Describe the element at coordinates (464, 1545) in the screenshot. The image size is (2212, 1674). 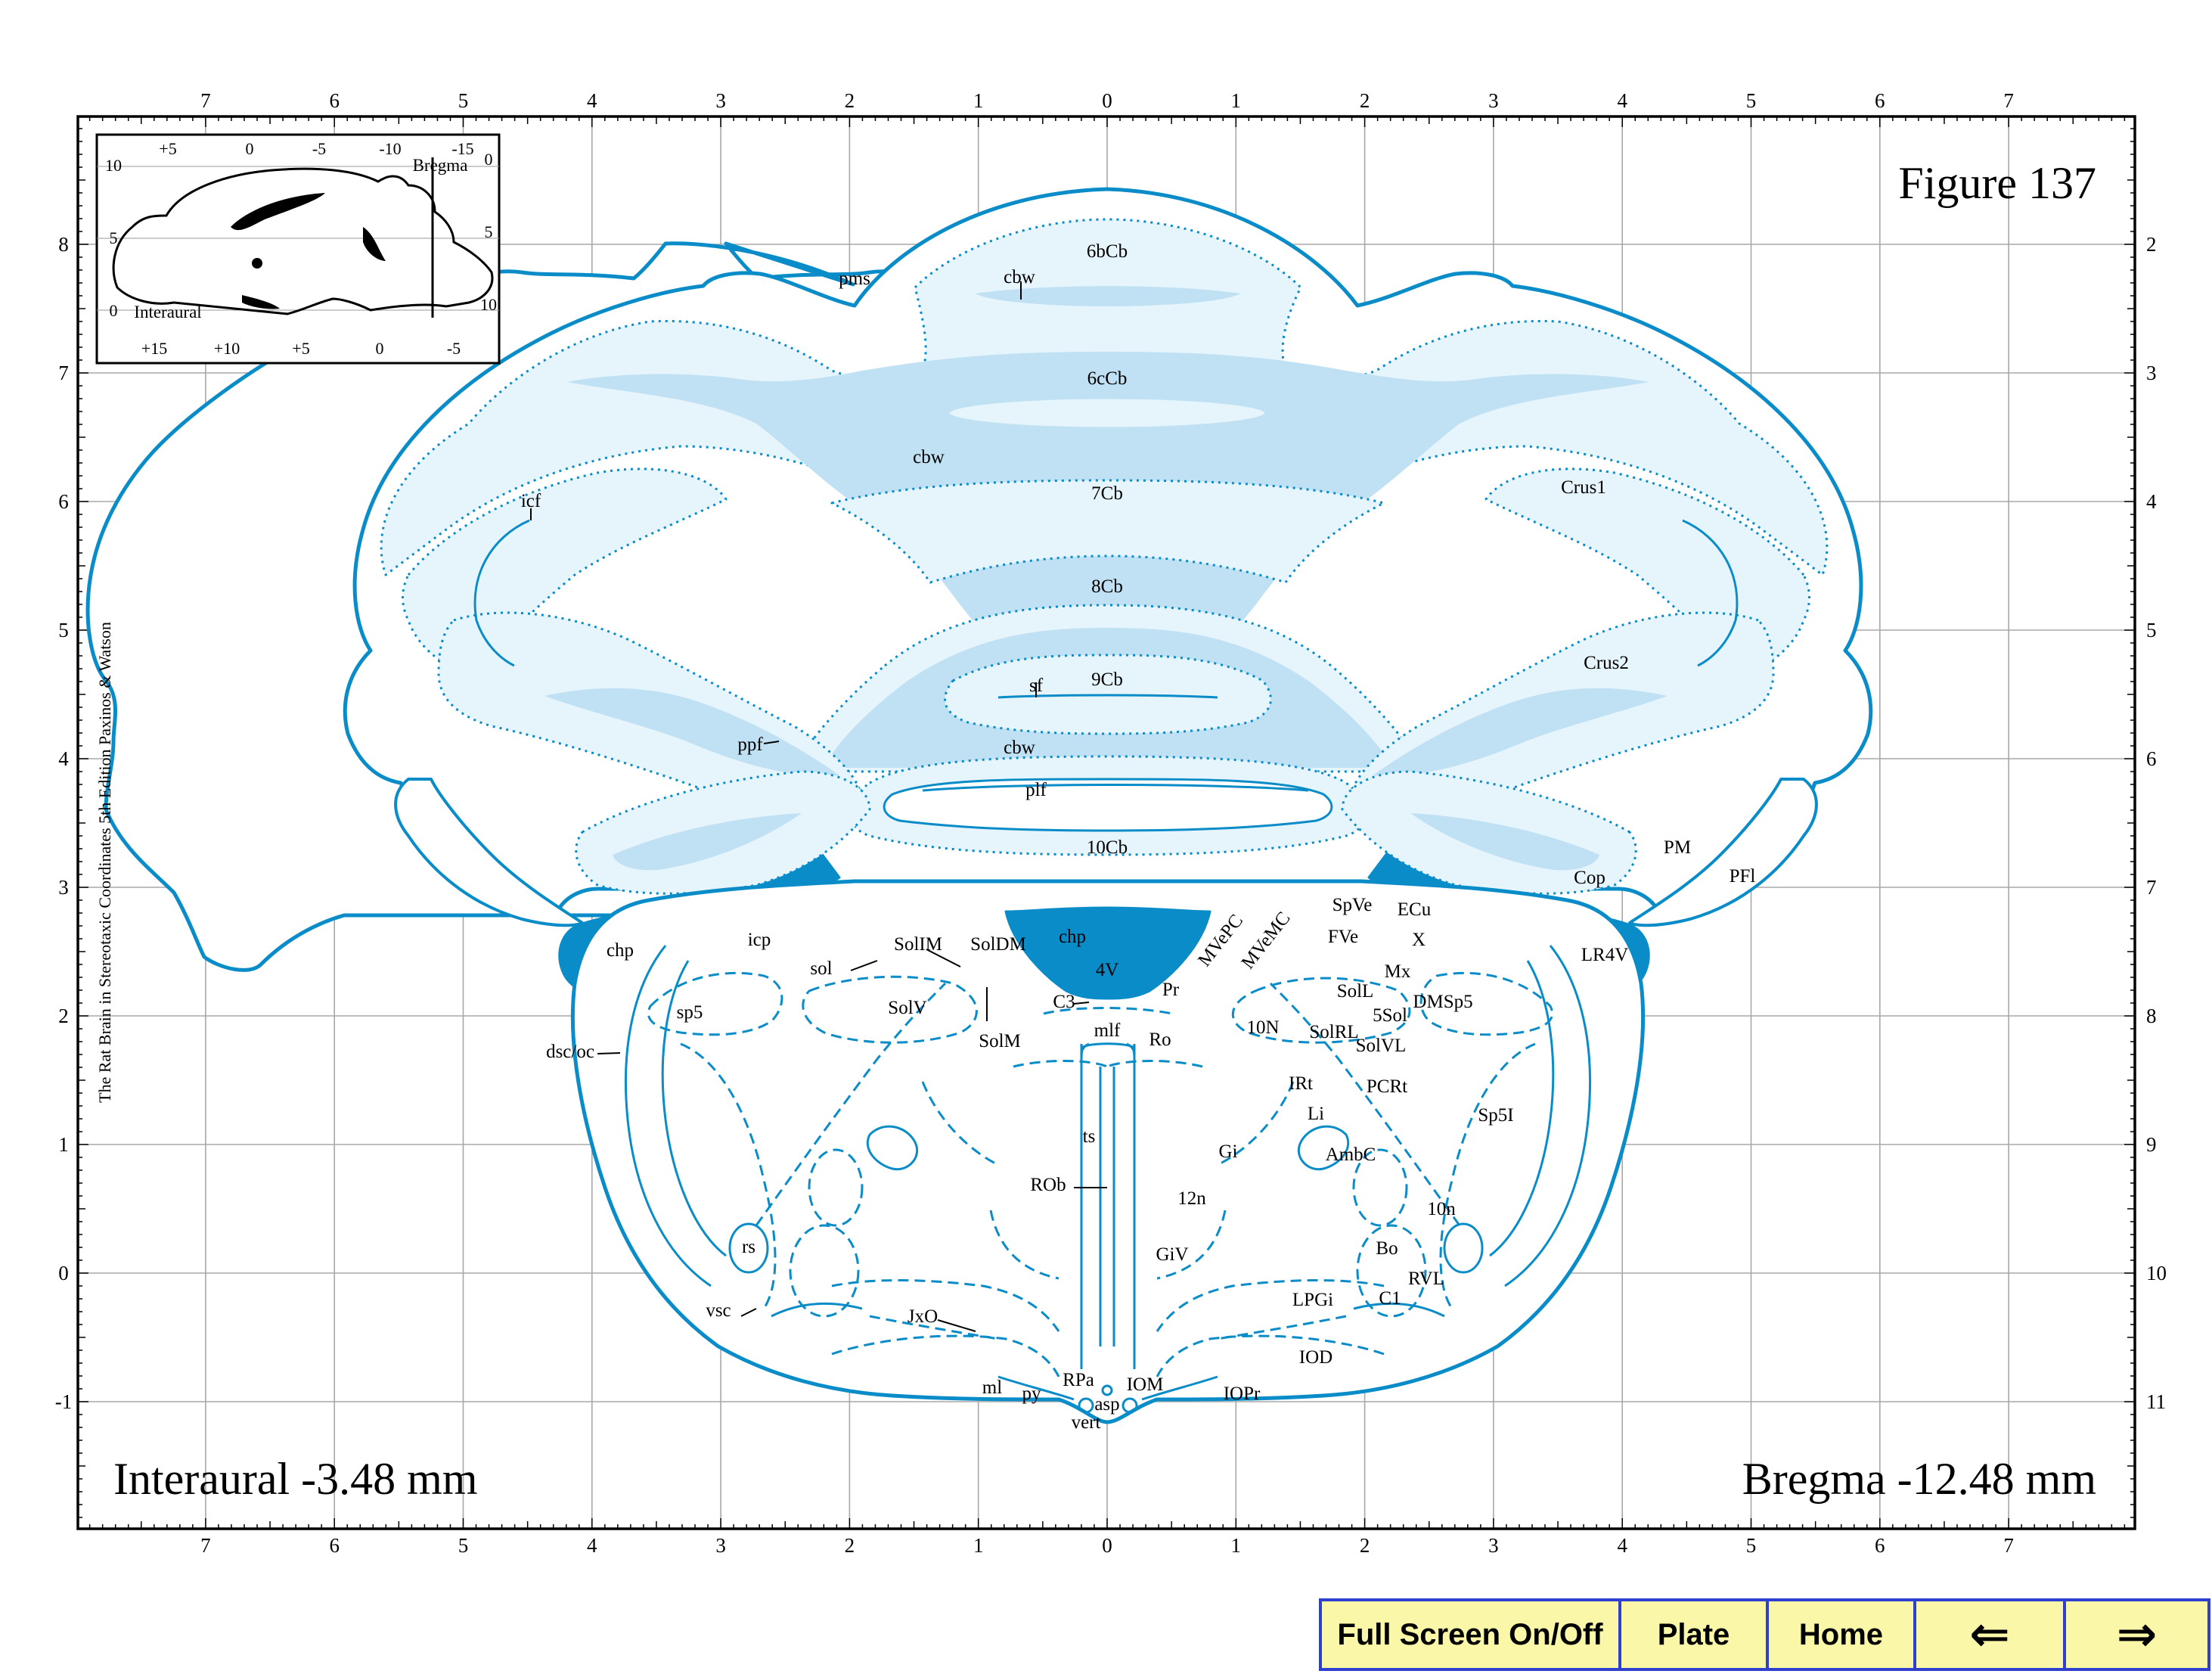
I see `bottom-tick-label: 5` at that location.